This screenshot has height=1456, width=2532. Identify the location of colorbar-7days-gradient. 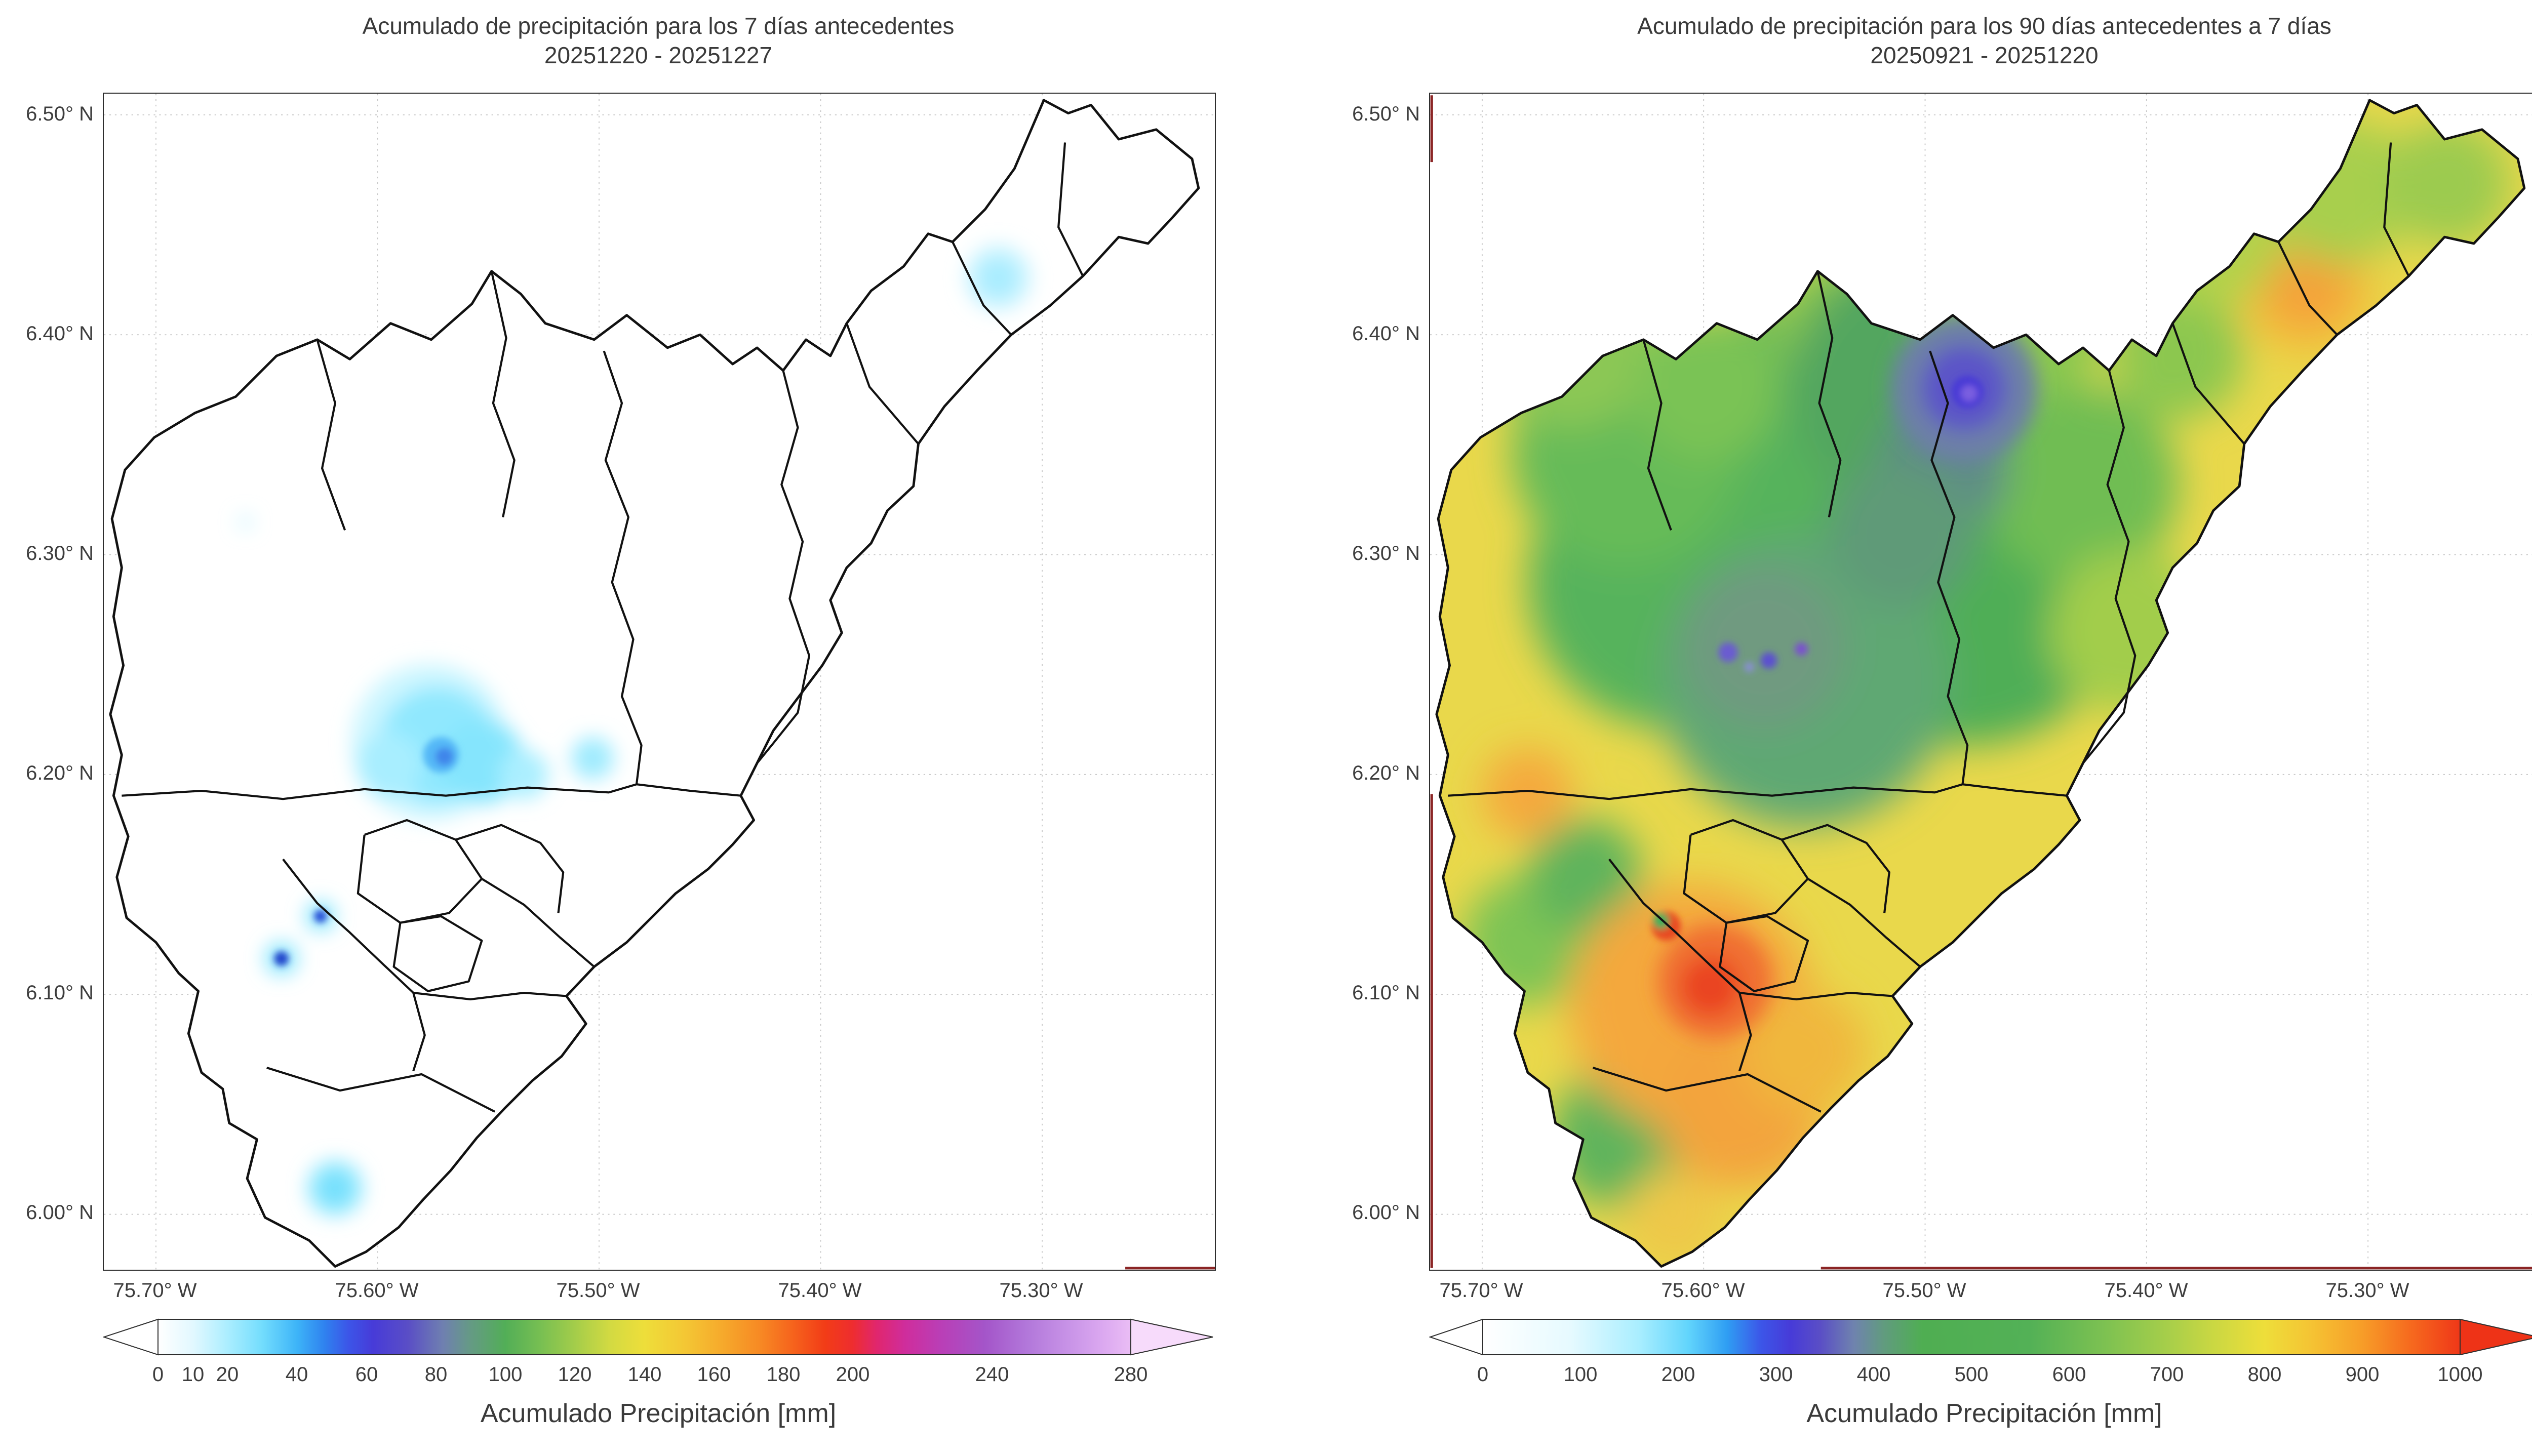
(657, 1337).